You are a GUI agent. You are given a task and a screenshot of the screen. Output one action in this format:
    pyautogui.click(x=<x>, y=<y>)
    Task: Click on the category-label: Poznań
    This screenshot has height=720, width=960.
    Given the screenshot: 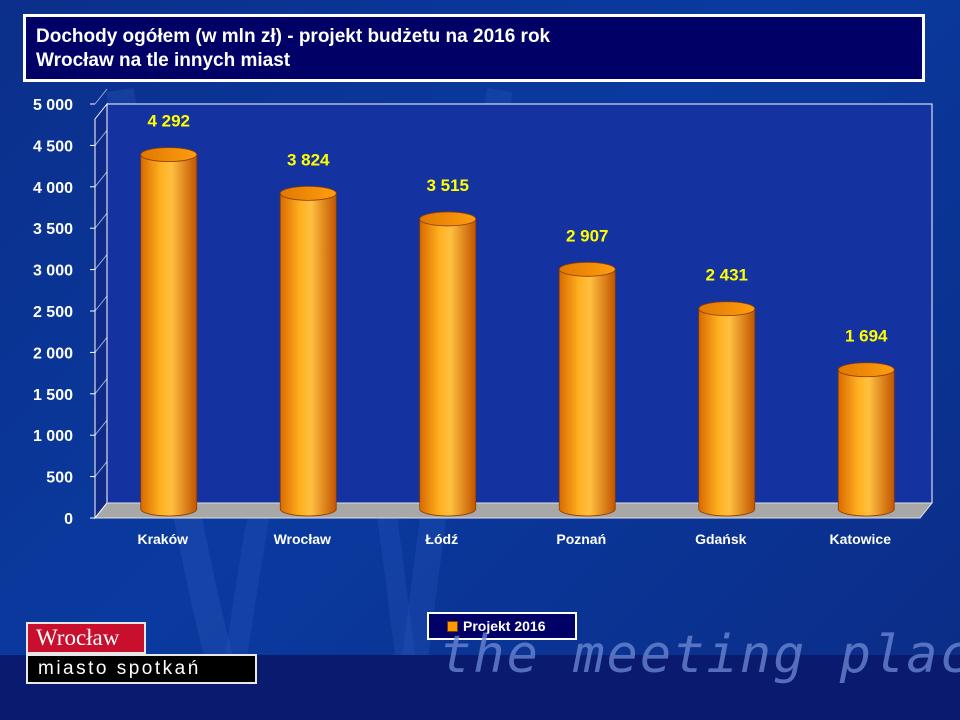 What is the action you would take?
    pyautogui.click(x=581, y=539)
    